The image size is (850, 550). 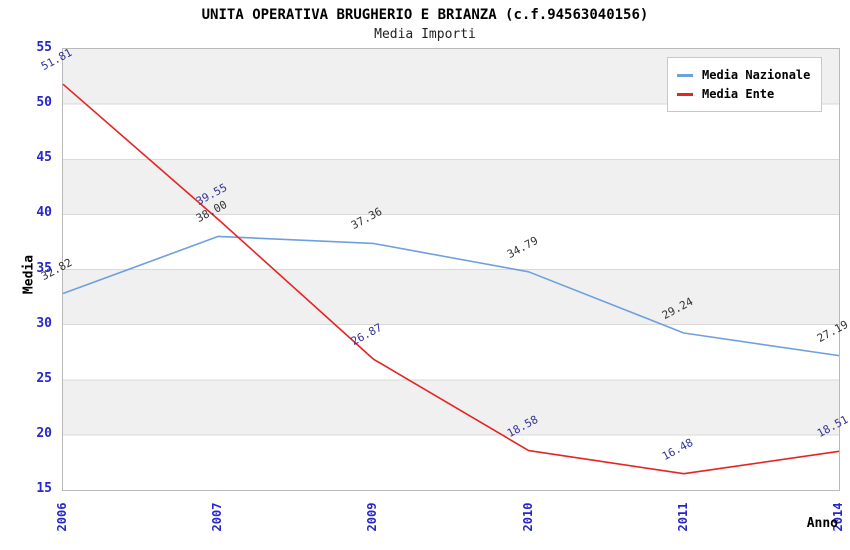 I want to click on y-axis-title: Media, so click(x=29, y=274).